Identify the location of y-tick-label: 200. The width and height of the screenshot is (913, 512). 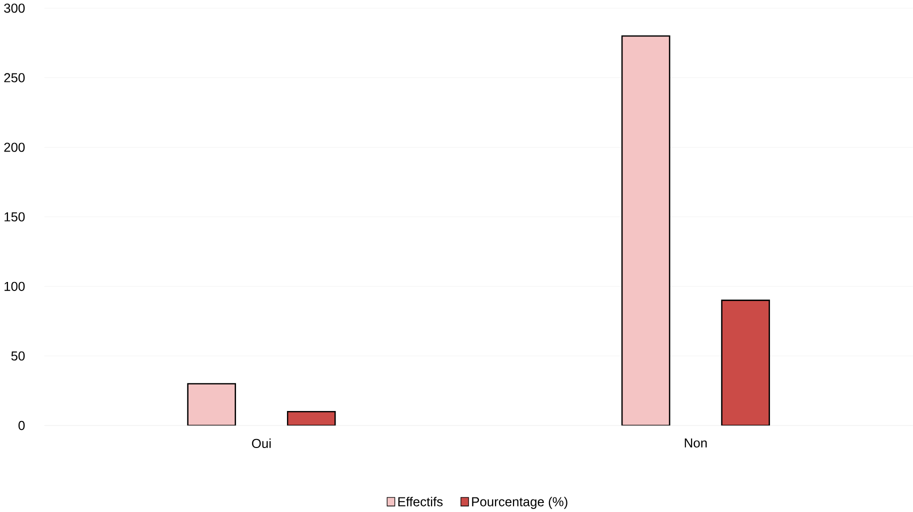
(14, 147).